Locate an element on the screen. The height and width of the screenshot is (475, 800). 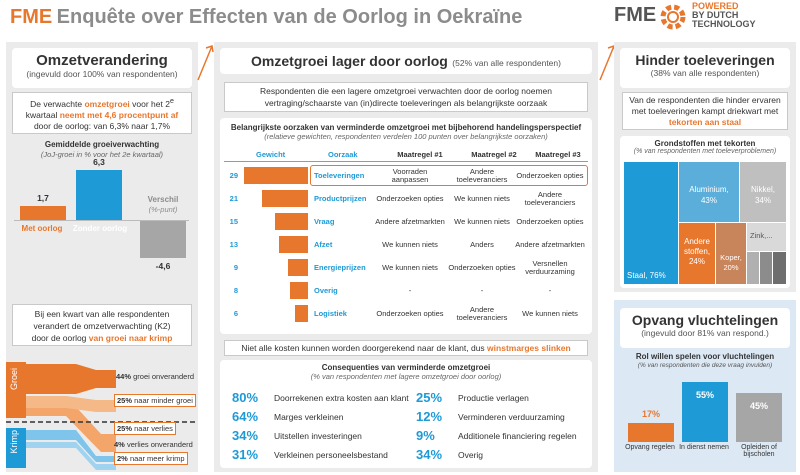
cause-bar is located at coordinates (276, 175).